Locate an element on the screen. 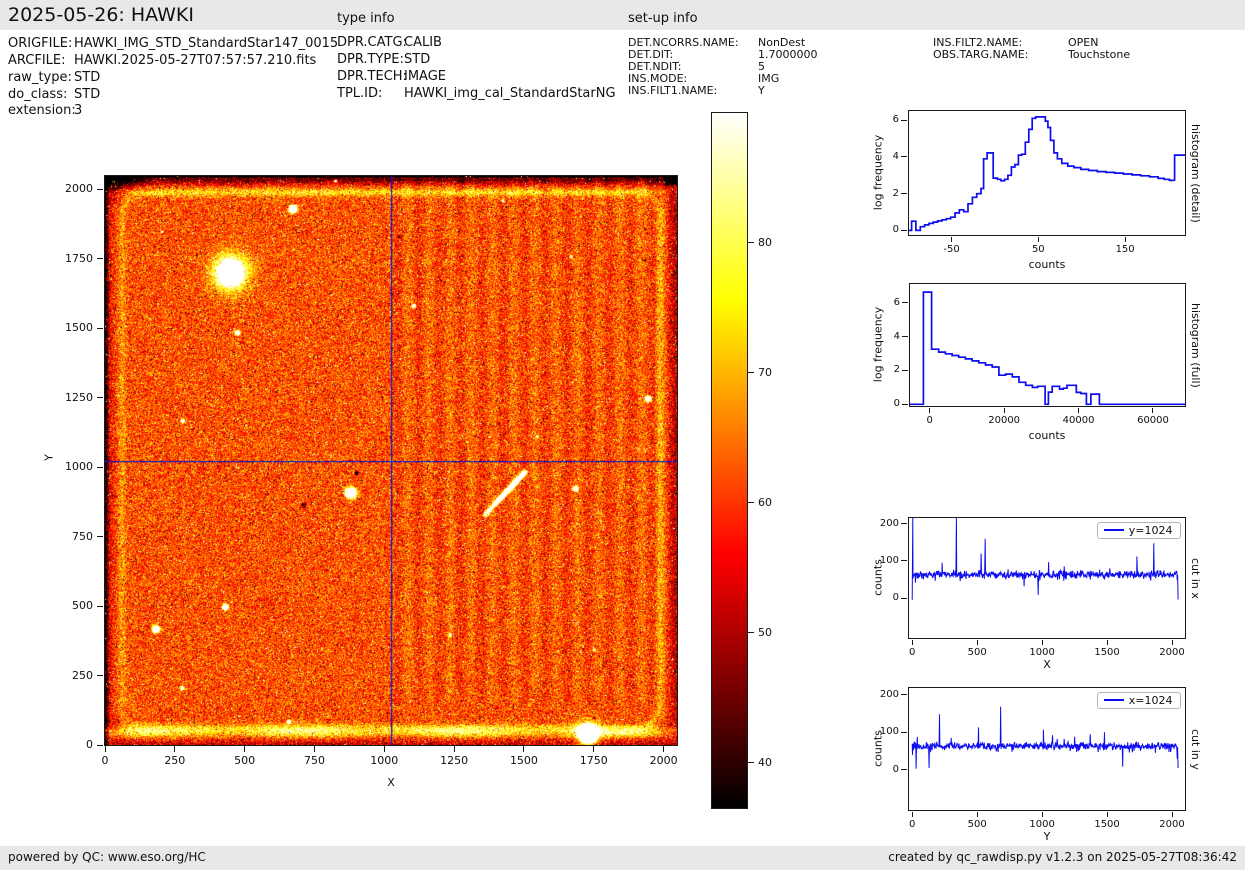  y-tick-label: 6 is located at coordinates (896, 302).